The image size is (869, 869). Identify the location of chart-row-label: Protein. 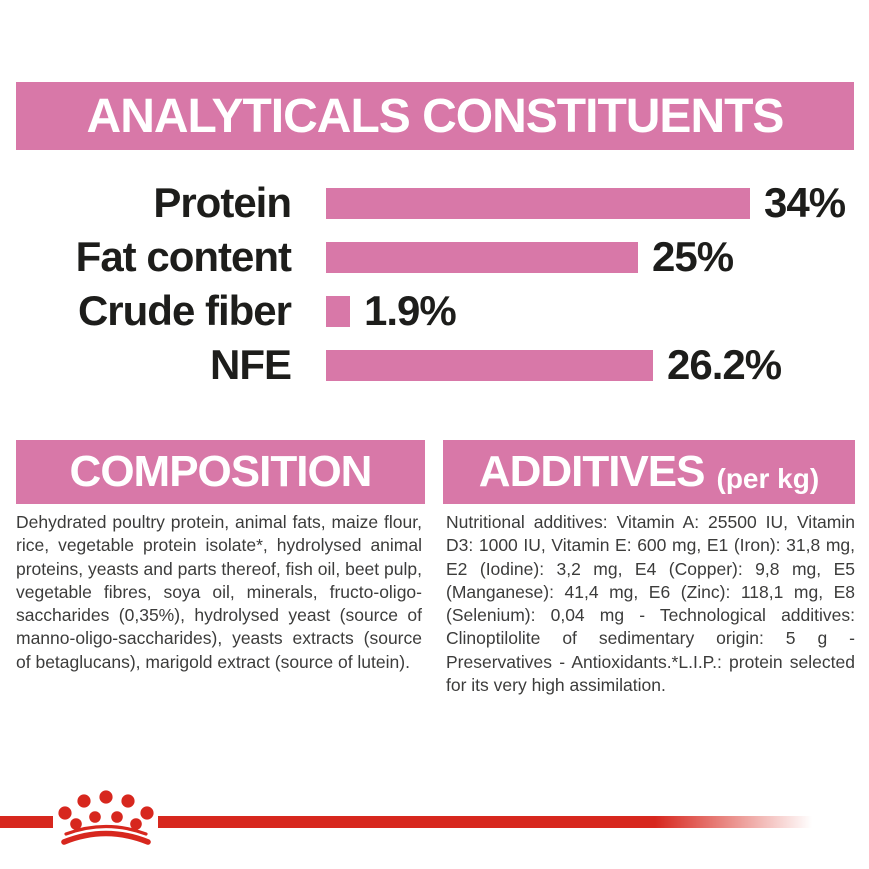
(222, 202).